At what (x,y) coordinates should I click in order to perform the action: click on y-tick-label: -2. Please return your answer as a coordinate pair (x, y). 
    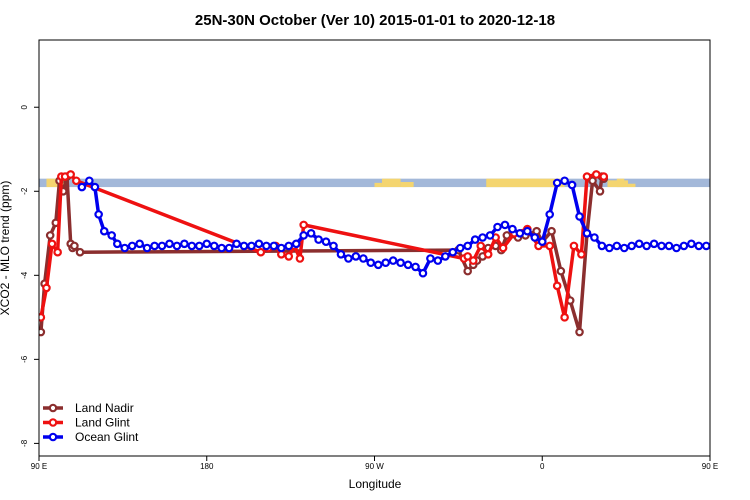
    Looking at the image, I should click on (24, 191).